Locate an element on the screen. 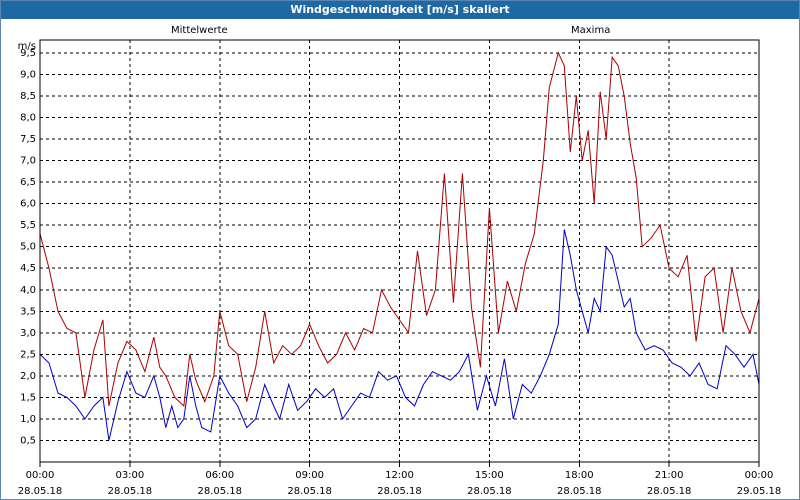  y-tick-label: 8,5 is located at coordinates (28, 96).